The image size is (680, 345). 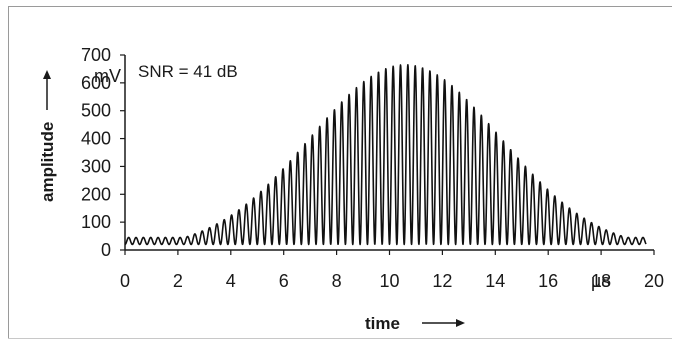 I want to click on y-axis-title-group: amplitude, so click(x=47, y=136).